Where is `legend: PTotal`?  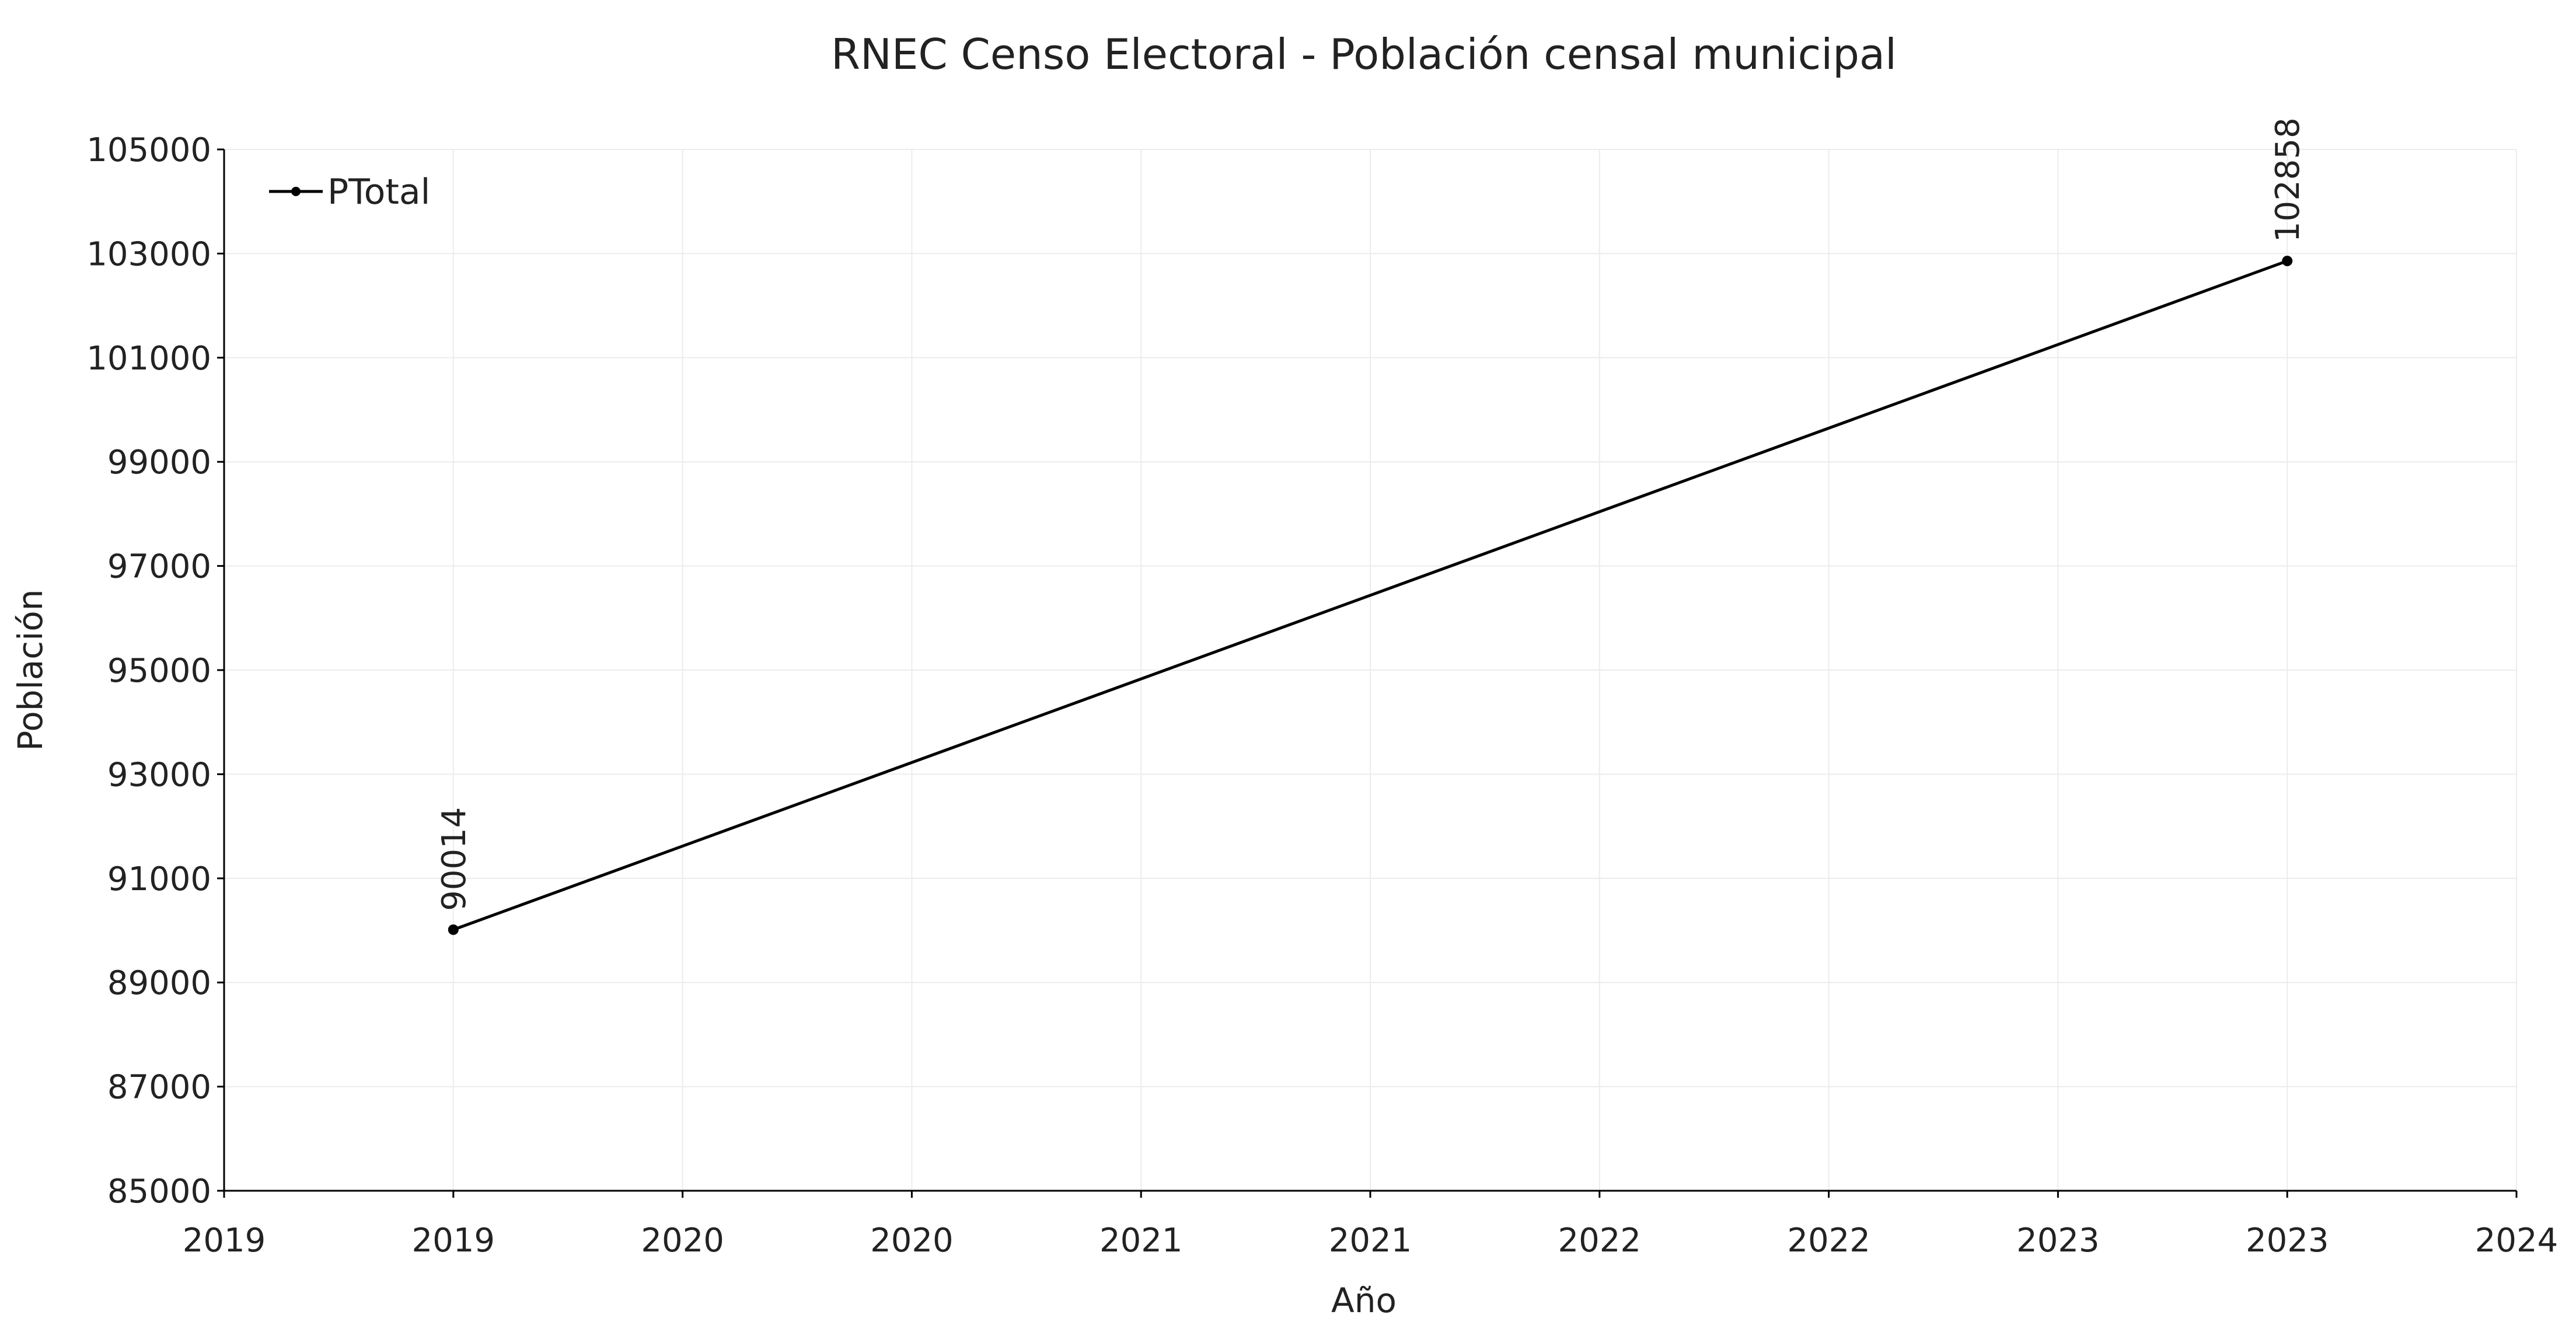
legend: PTotal is located at coordinates (349, 192).